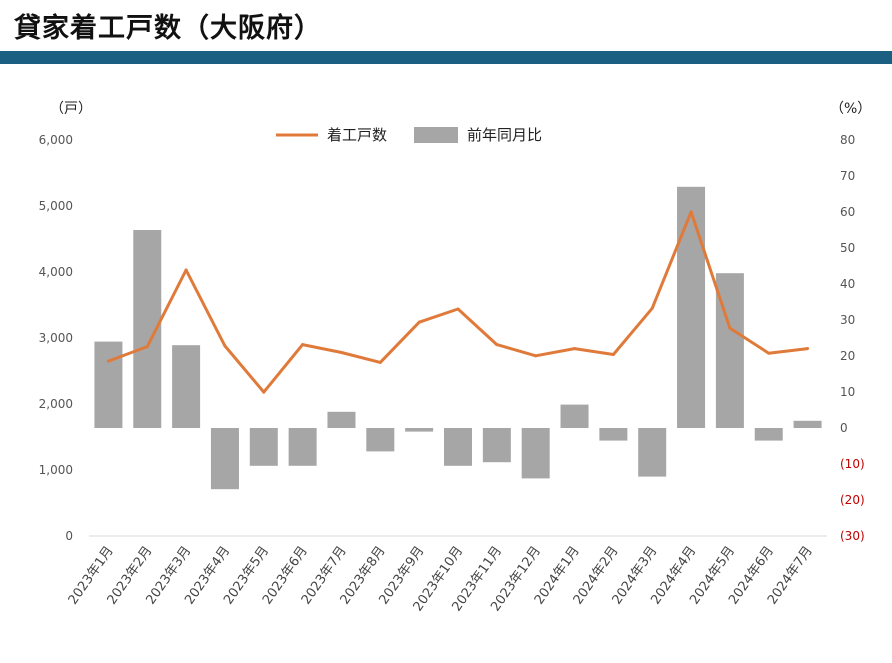 The image size is (892, 663). I want to click on legend-line-label: 着工戸数, so click(357, 135).